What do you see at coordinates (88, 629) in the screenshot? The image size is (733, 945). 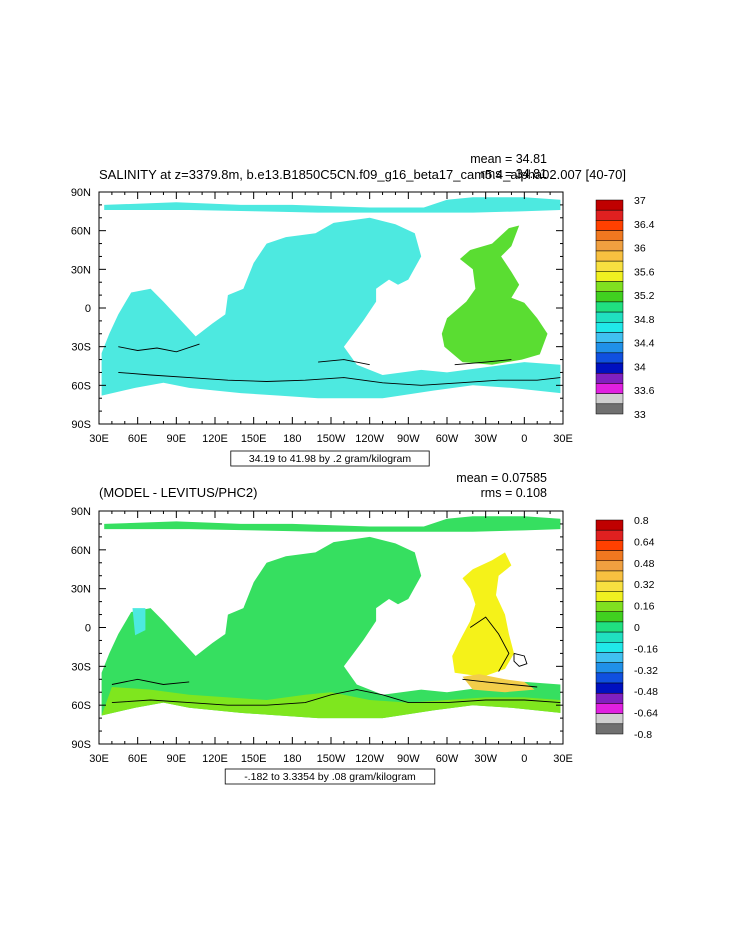 I see `chart-2-y-tick-label-3: 0` at bounding box center [88, 629].